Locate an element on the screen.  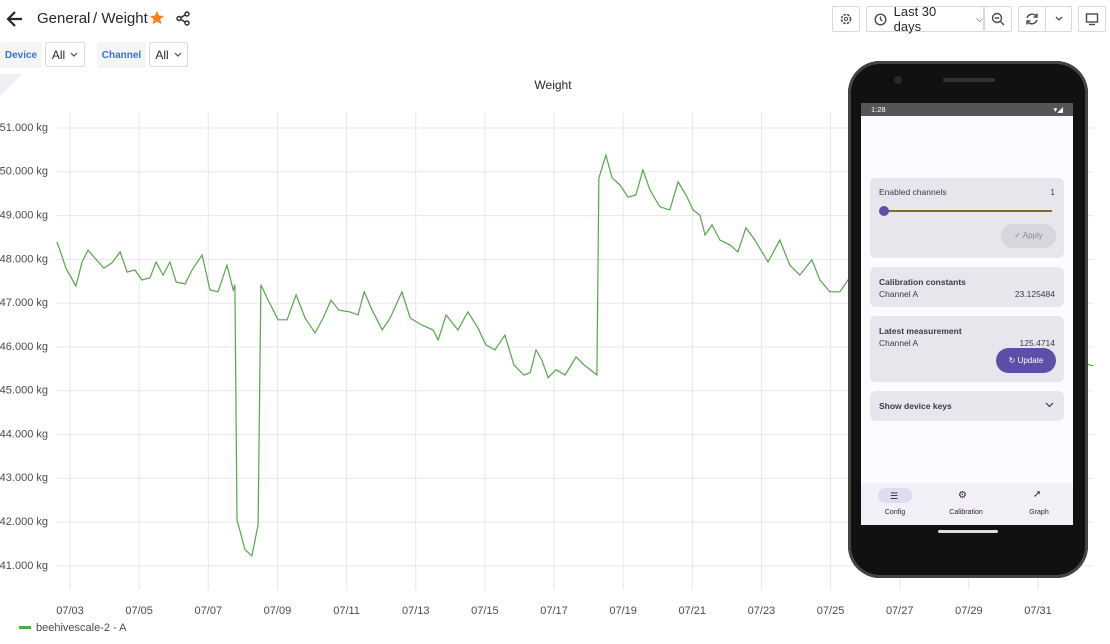
refresh-interval-button is located at coordinates (1058, 19).